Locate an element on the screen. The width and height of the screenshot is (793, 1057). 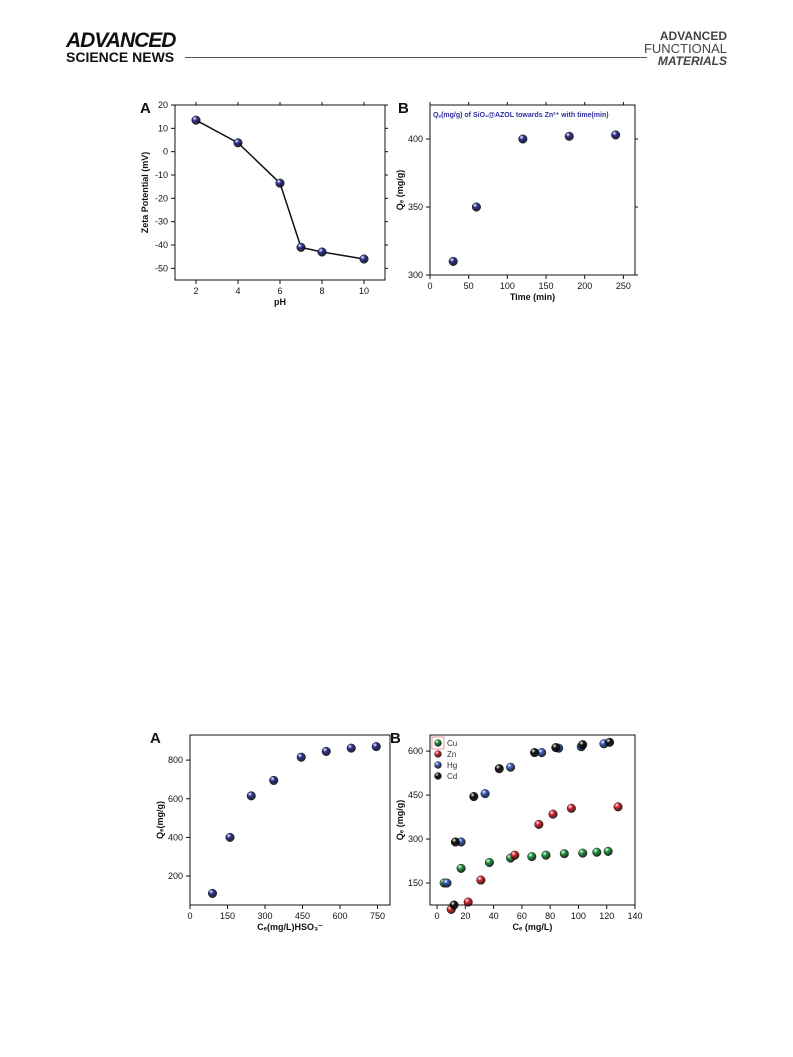
x-tick-label: 150 is located at coordinates (227, 916).